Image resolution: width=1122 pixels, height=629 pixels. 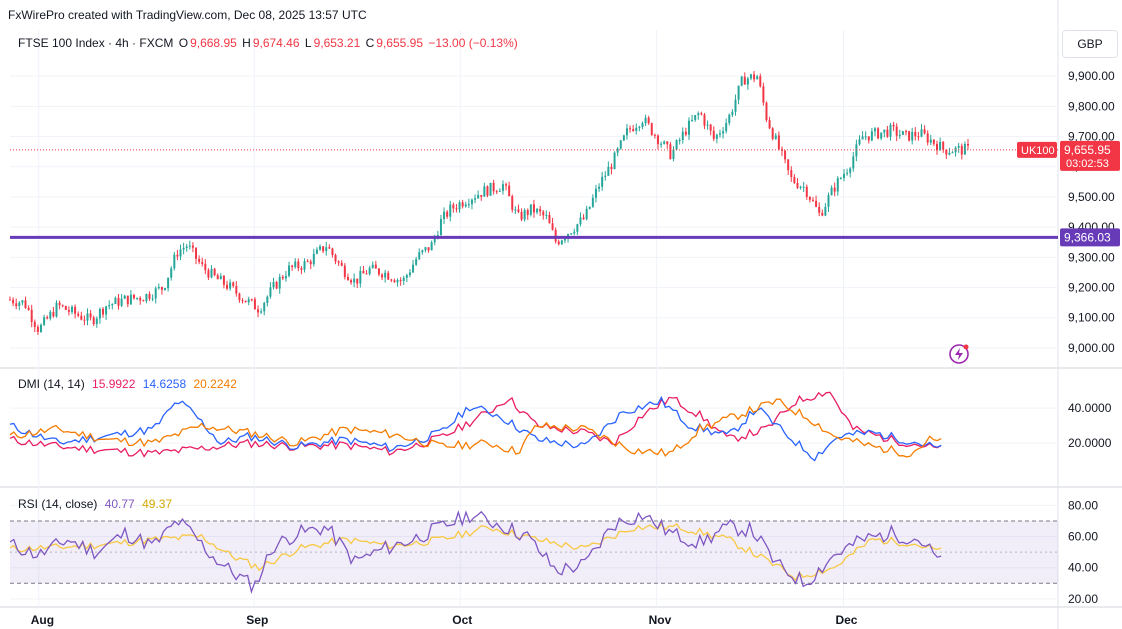 What do you see at coordinates (1087, 150) in the screenshot?
I see `last-price-label: 9,655.95` at bounding box center [1087, 150].